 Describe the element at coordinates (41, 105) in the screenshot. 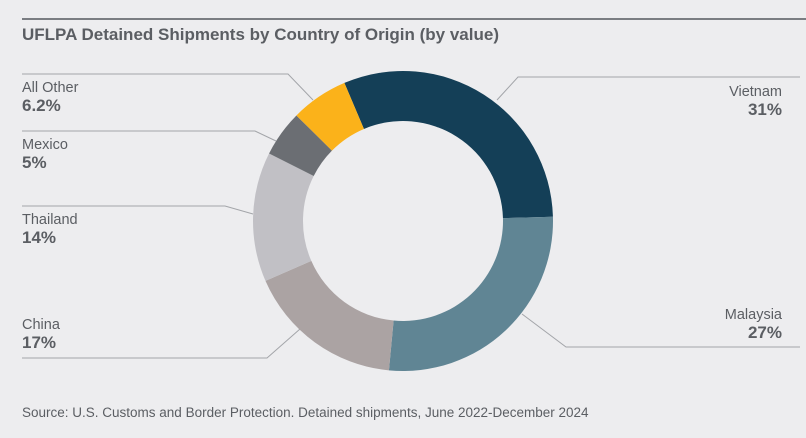

I see `label-value: 6.2%` at that location.